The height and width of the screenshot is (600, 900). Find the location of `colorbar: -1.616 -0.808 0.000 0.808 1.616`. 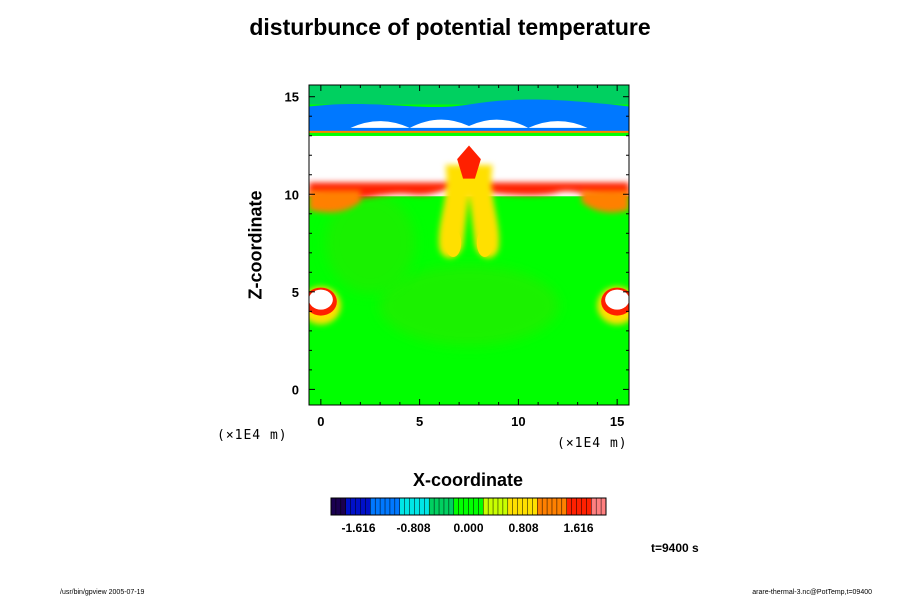

colorbar: -1.616 -0.808 0.000 0.808 1.616 is located at coordinates (468, 516).